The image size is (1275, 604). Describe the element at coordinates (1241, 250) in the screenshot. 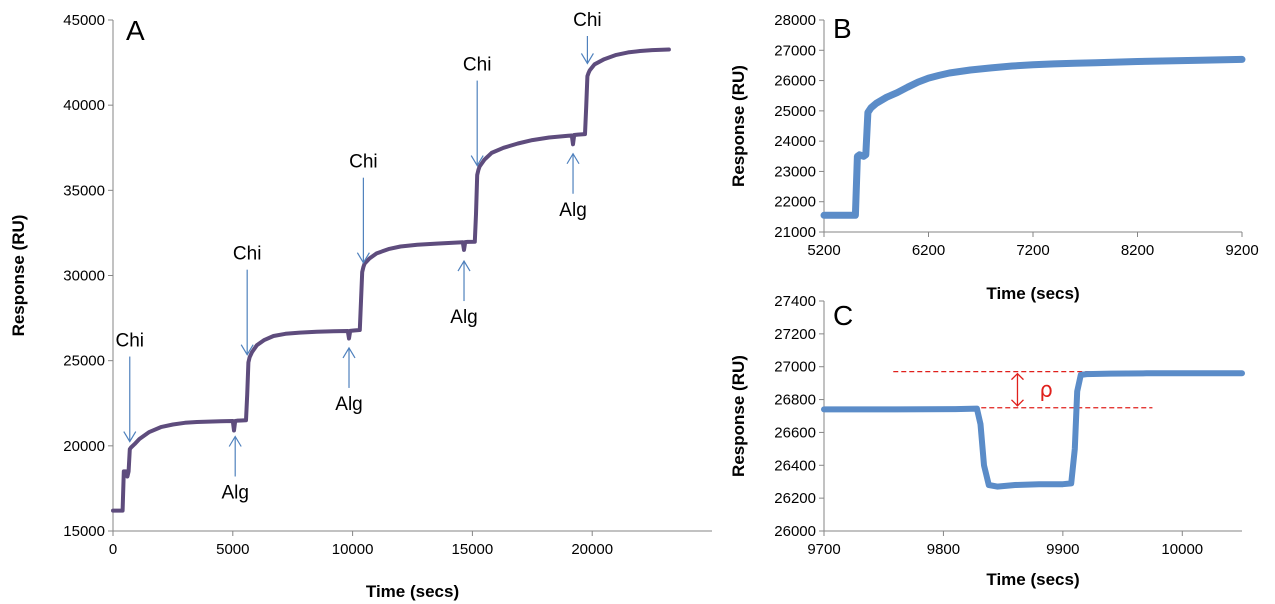

I see `x-tick-label: 9200` at that location.